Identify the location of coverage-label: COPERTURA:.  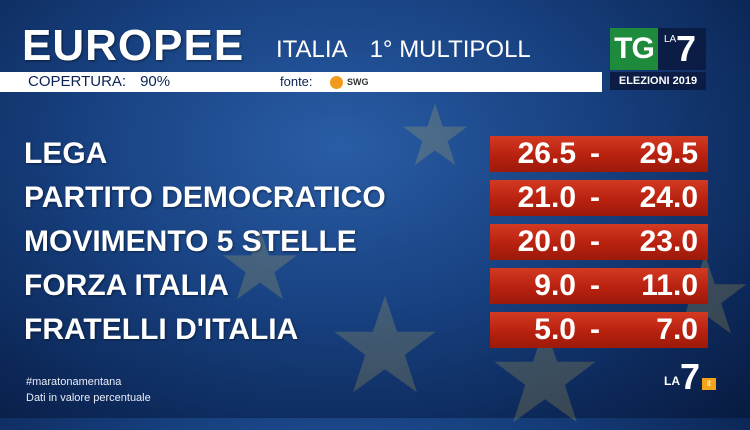
(77, 81).